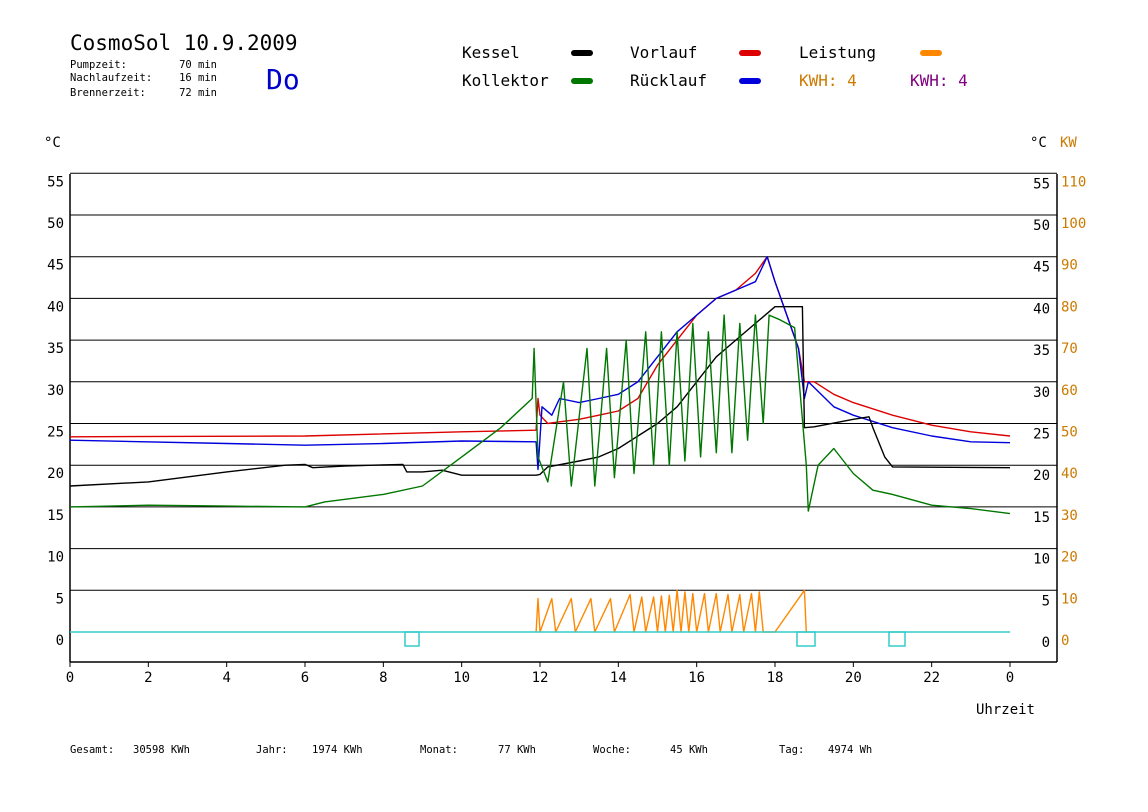  Describe the element at coordinates (1041, 560) in the screenshot. I see `y-right-tick-label: 10` at that location.